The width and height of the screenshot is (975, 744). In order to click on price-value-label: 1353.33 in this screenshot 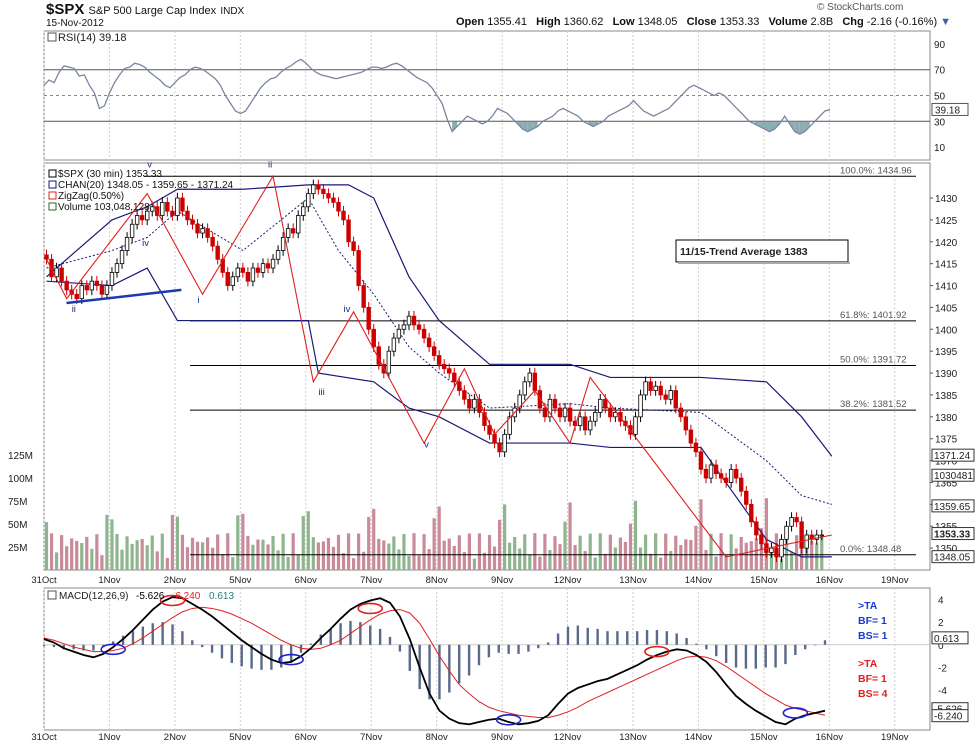, I will do `click(952, 535)`.